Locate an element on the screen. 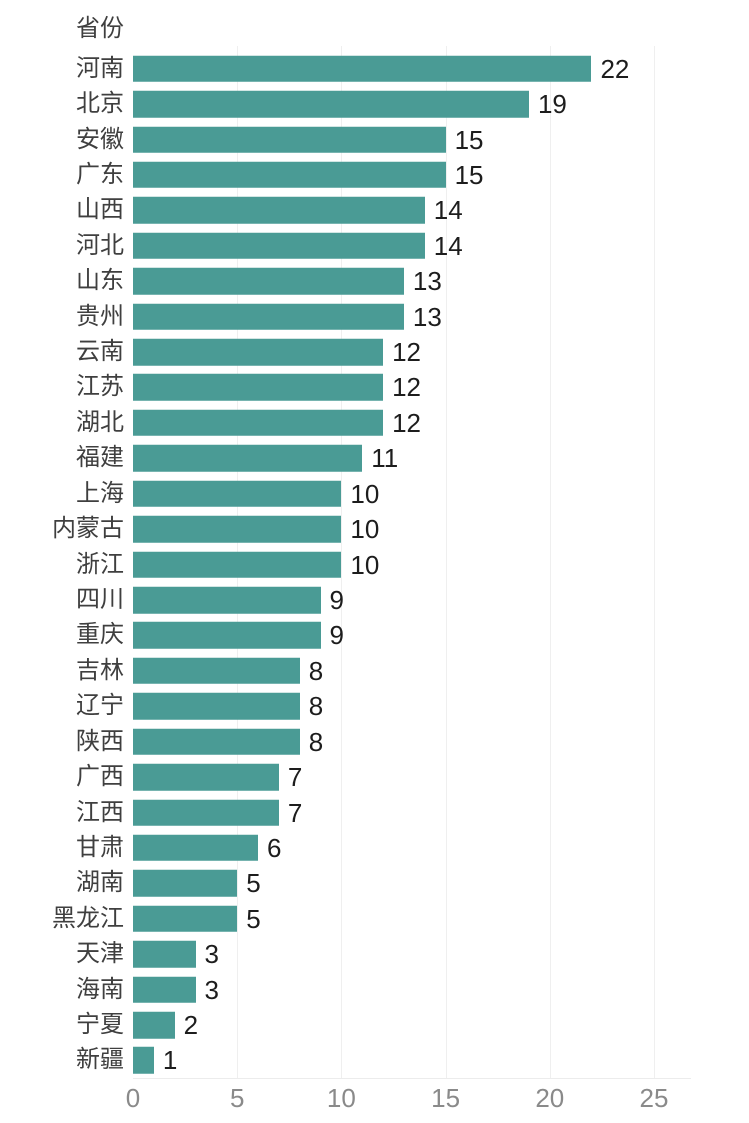  bar-row: 江苏 12 is located at coordinates (374, 387).